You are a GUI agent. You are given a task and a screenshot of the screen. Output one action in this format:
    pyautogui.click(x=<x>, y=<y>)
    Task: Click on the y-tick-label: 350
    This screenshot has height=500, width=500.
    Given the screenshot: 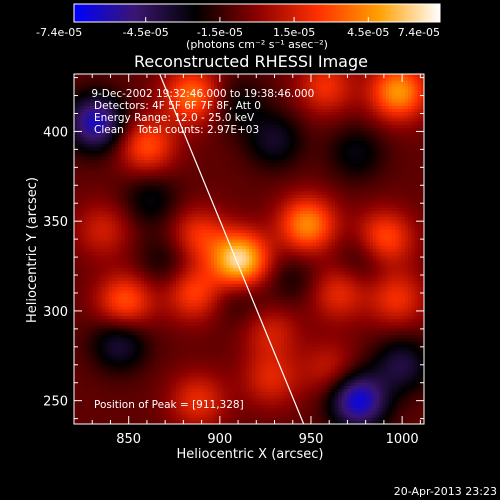 What is the action you would take?
    pyautogui.click(x=55, y=222)
    